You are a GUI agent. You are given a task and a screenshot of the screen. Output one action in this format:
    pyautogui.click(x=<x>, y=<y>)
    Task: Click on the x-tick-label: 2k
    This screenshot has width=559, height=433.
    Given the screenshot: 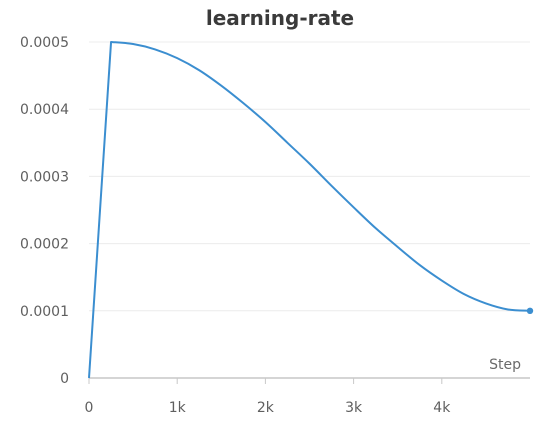 What is the action you would take?
    pyautogui.click(x=266, y=408)
    